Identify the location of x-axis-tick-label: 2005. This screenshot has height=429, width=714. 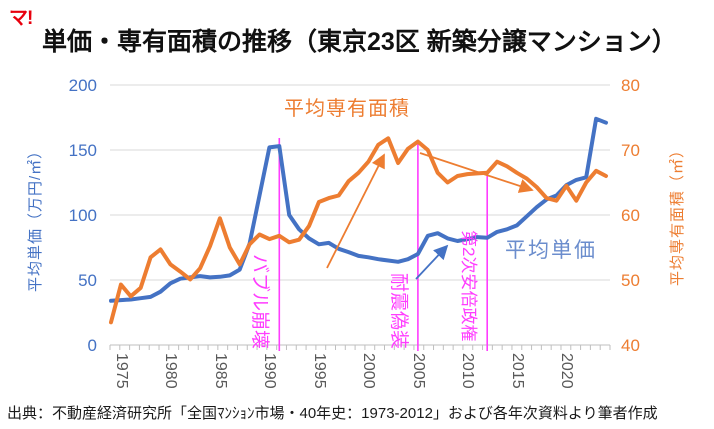
(418, 371).